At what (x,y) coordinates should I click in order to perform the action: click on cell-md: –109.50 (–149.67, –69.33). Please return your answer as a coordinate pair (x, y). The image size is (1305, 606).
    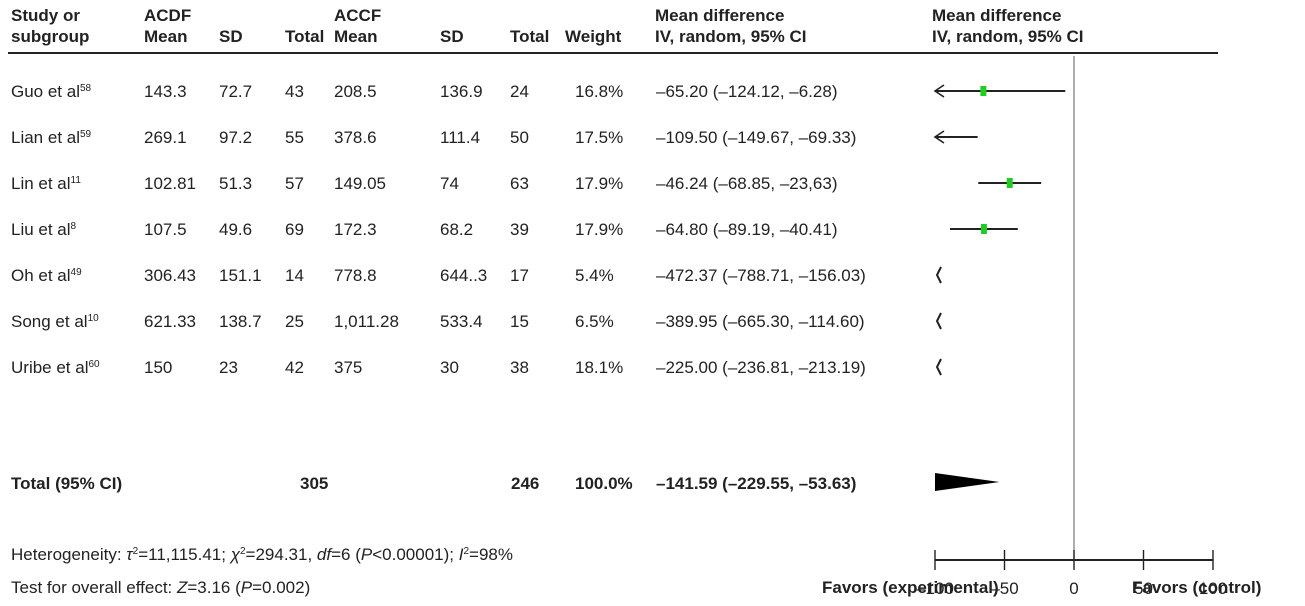
    Looking at the image, I should click on (756, 137).